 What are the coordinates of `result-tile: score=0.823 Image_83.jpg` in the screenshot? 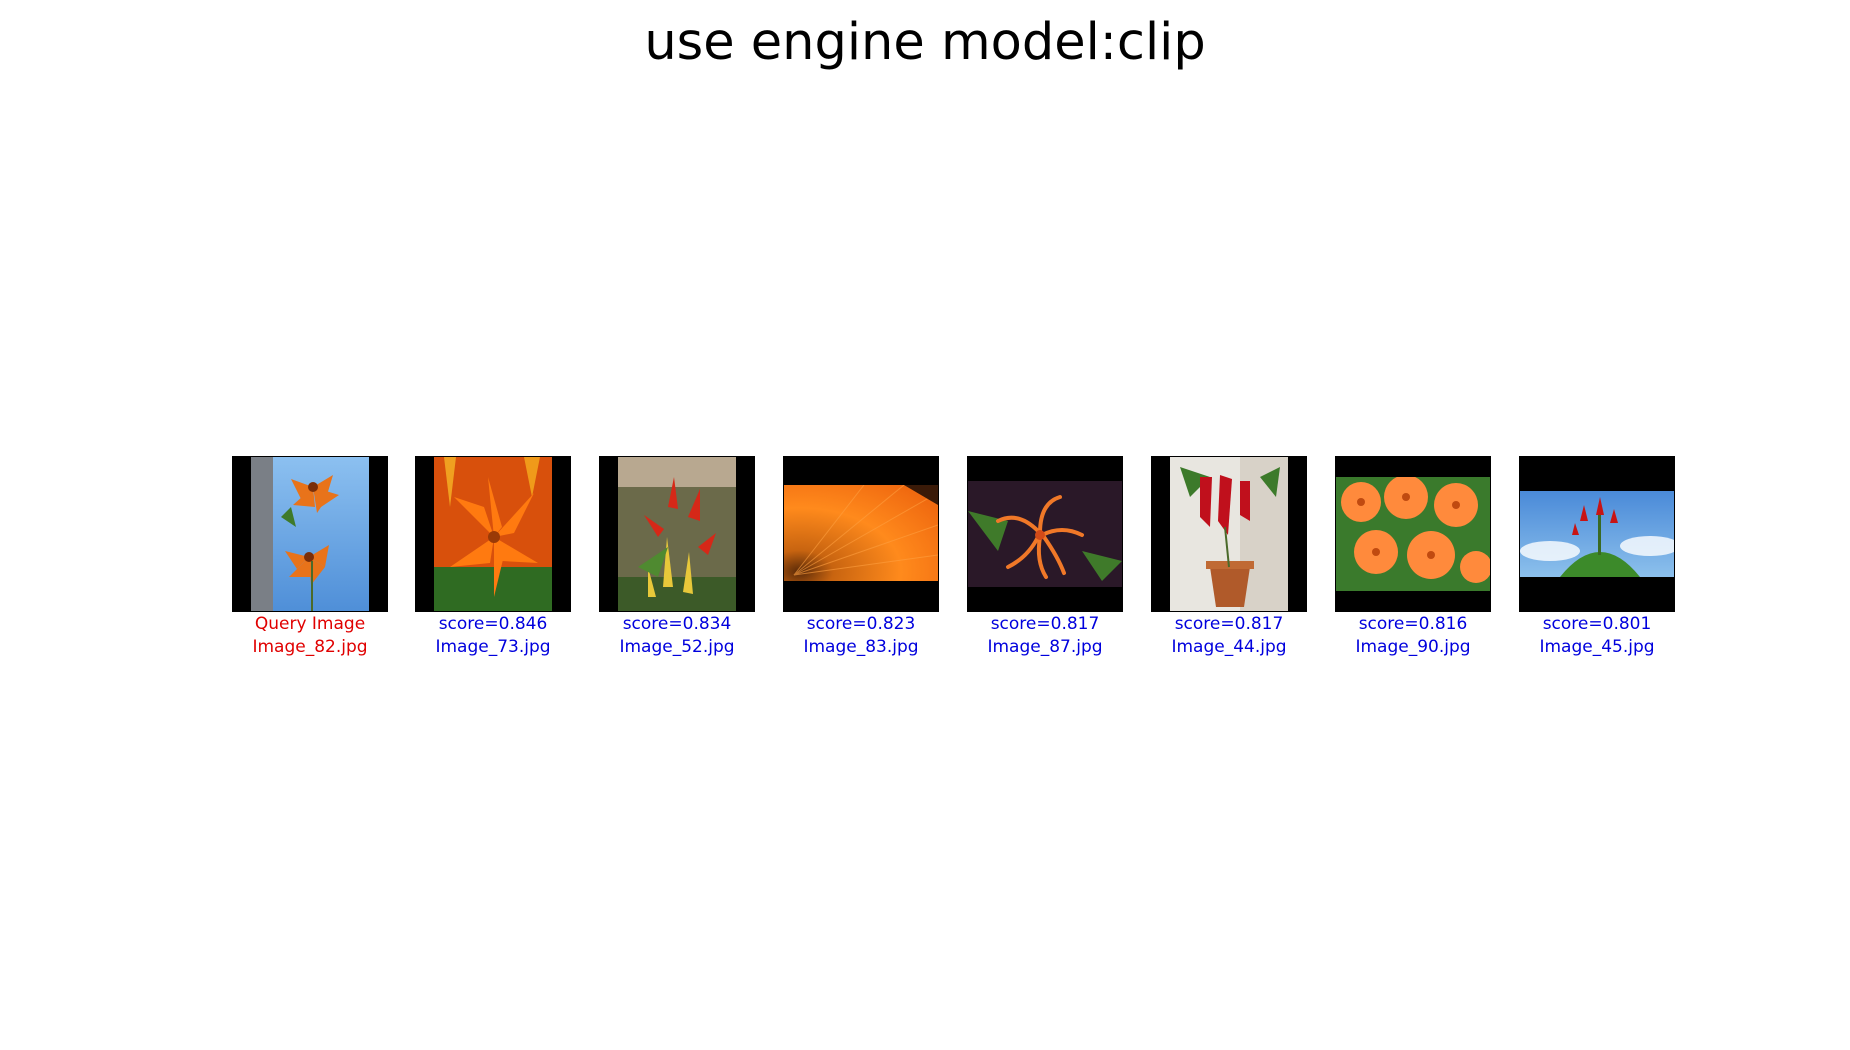 It's located at (861, 557).